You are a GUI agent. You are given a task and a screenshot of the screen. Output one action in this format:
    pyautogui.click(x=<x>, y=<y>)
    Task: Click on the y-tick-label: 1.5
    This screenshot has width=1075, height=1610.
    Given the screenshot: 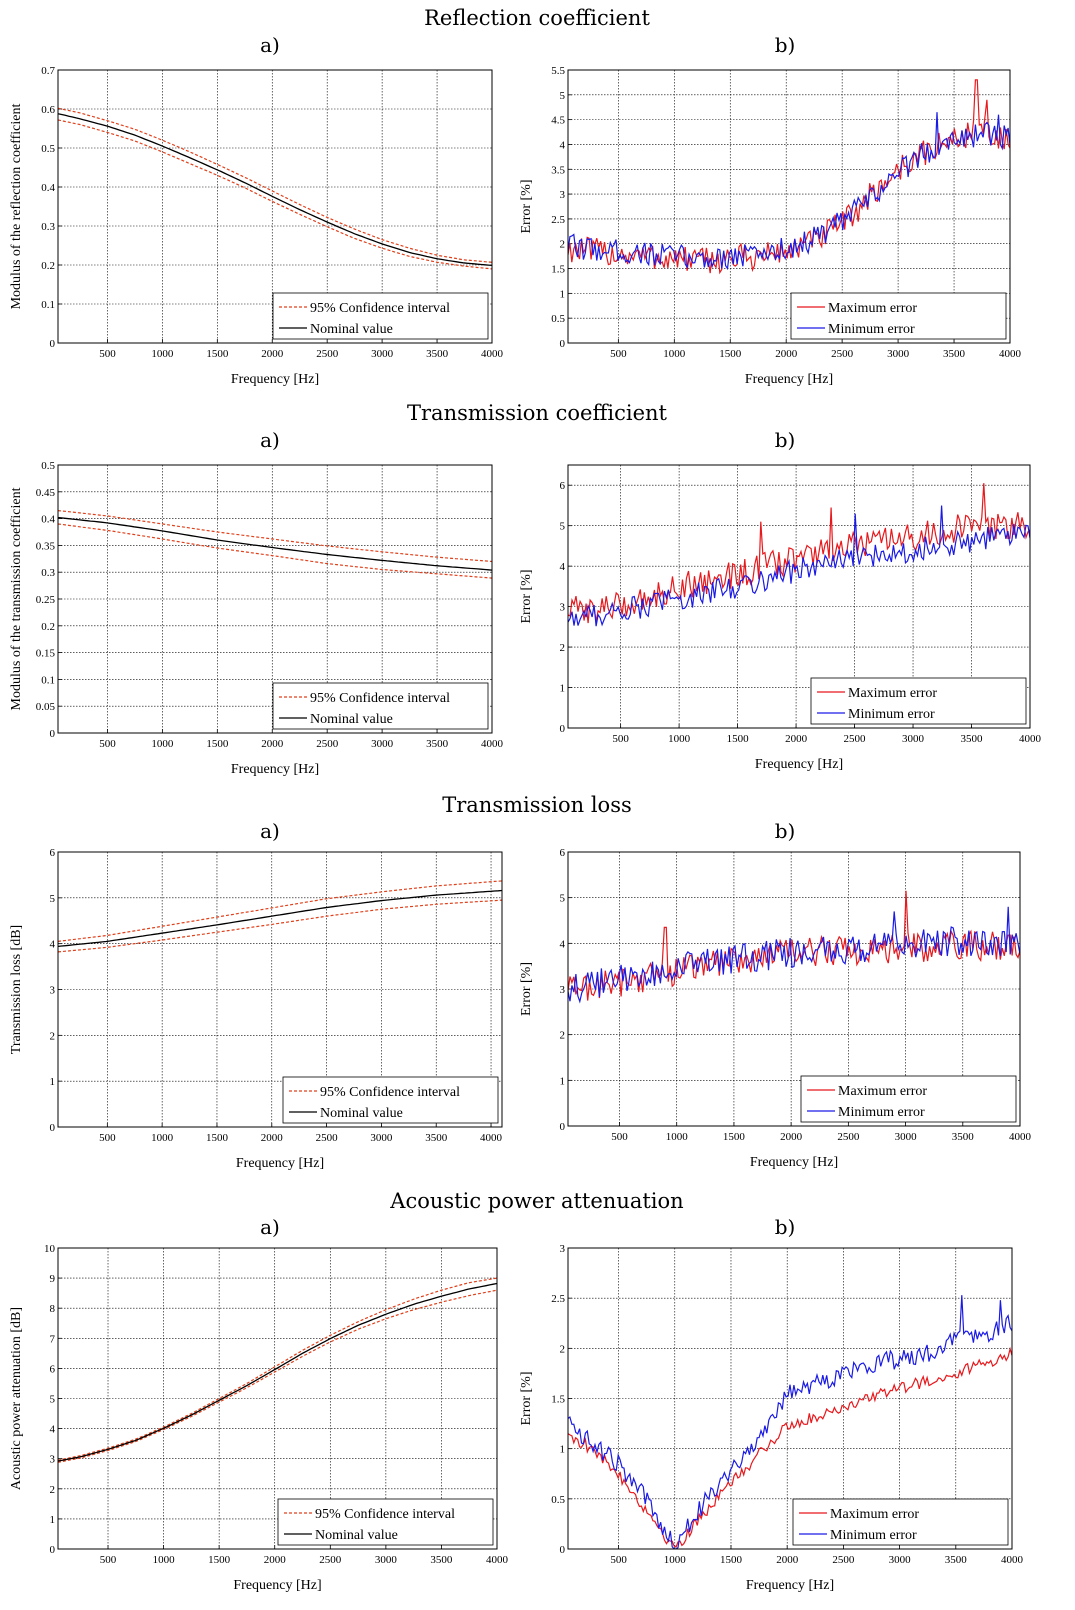 What is the action you would take?
    pyautogui.click(x=558, y=270)
    